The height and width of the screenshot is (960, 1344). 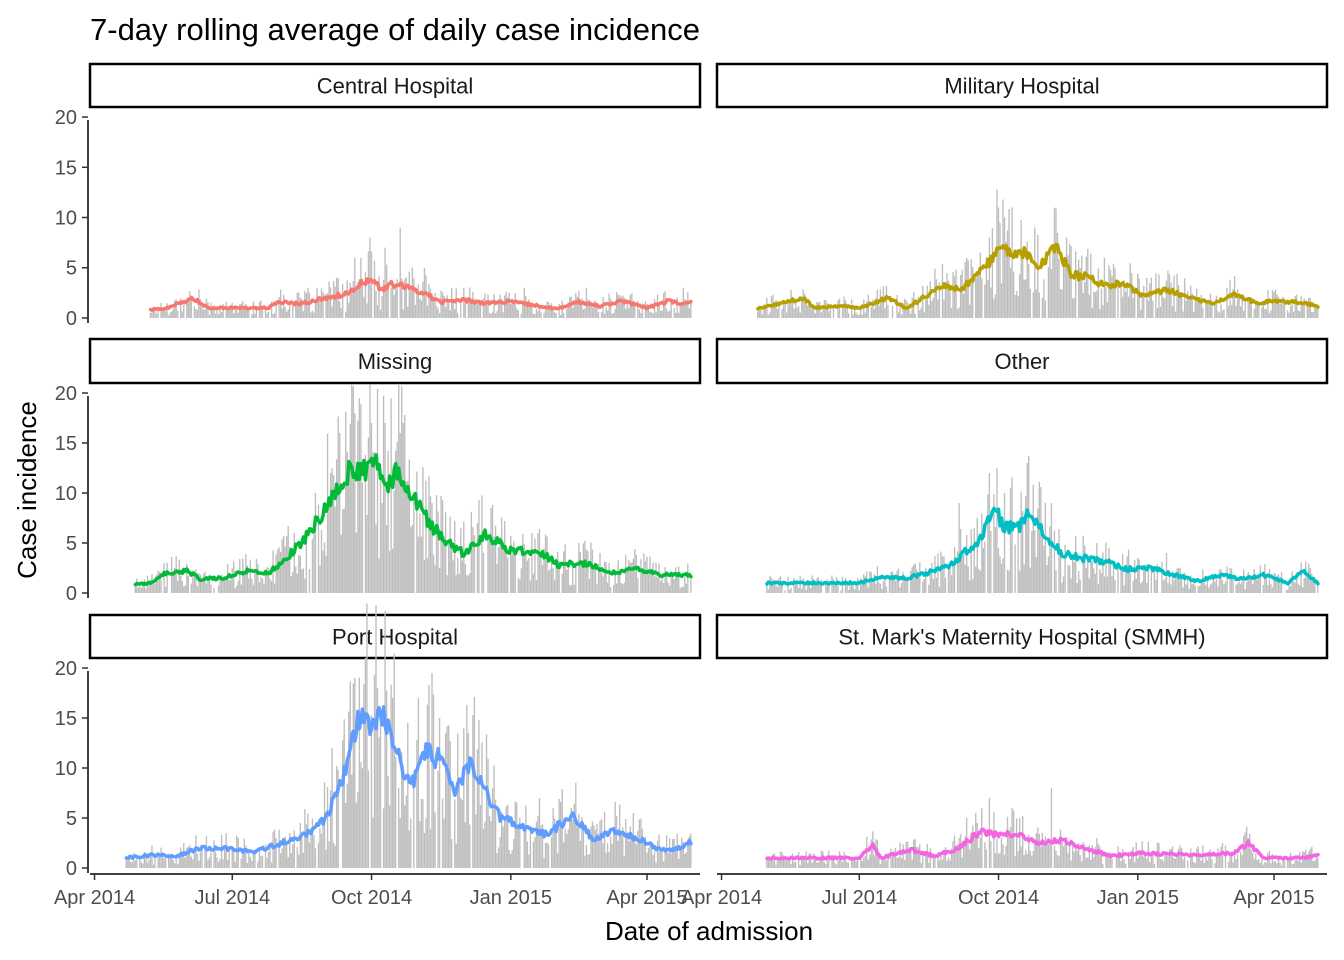 I want to click on facet-strip-label: Port Hospital, so click(x=395, y=637).